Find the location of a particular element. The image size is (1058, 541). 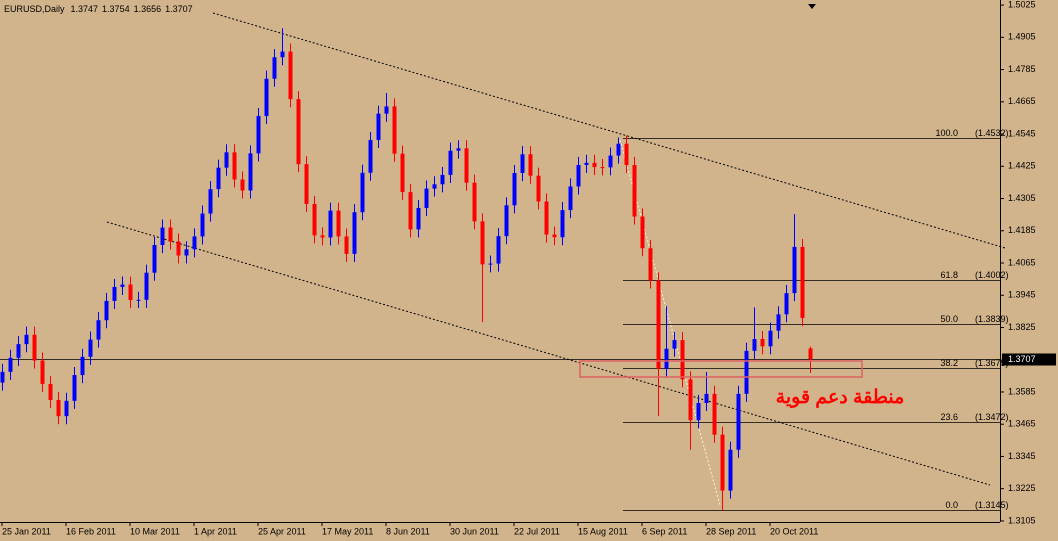

fib-price-label: (1.3675) is located at coordinates (992, 363).